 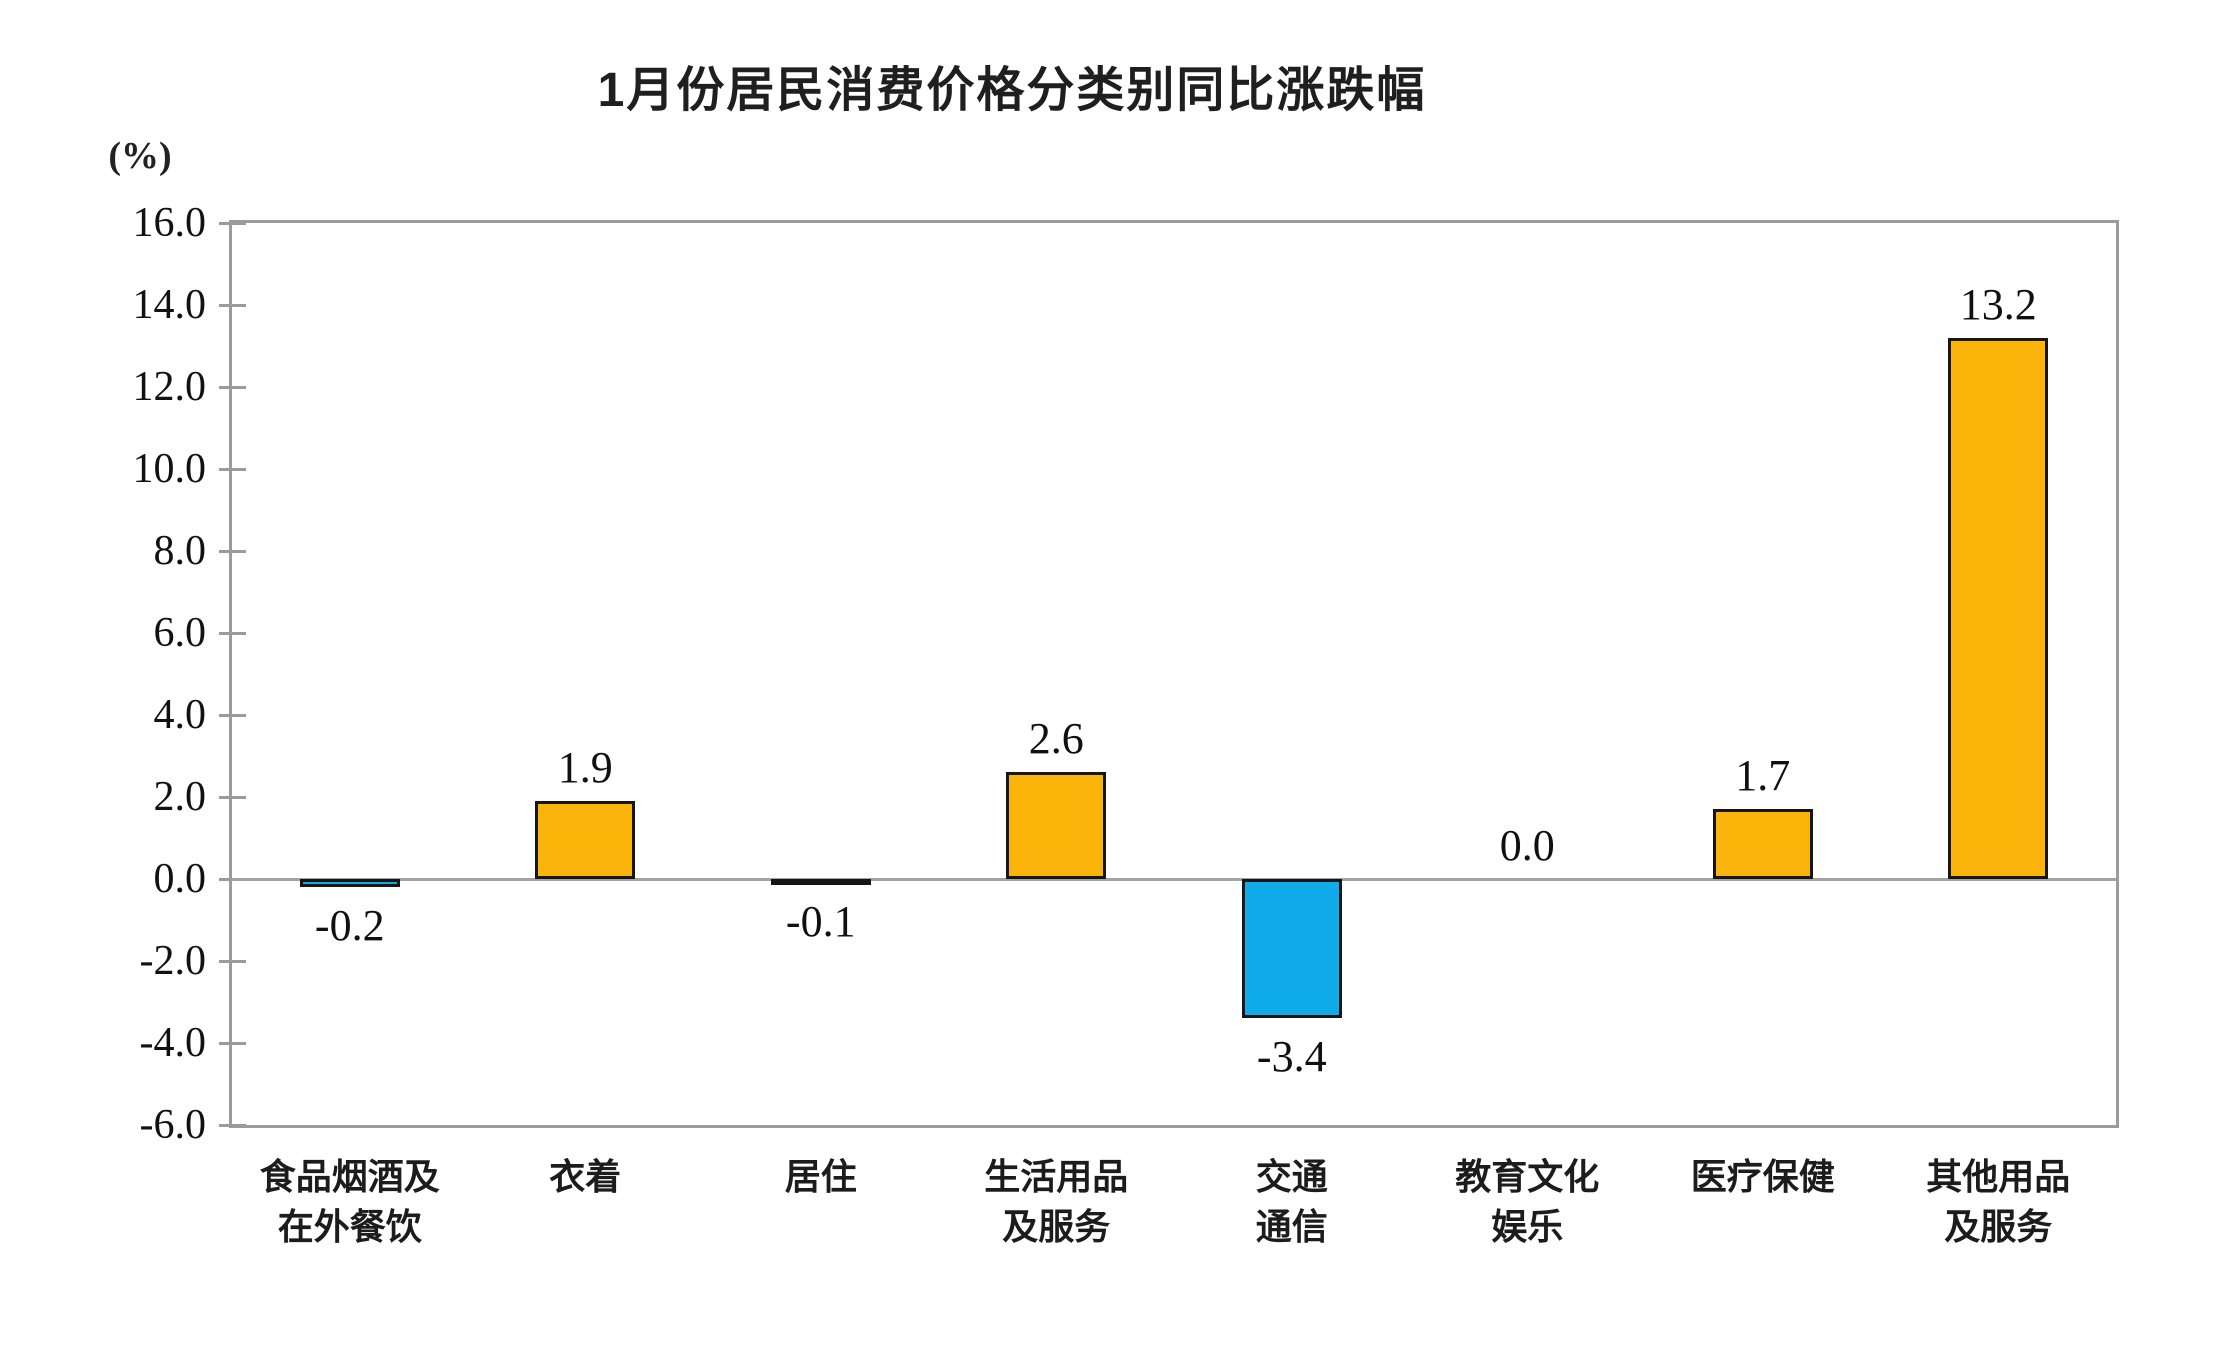 What do you see at coordinates (349, 926) in the screenshot?
I see `value-label-0: -0.2` at bounding box center [349, 926].